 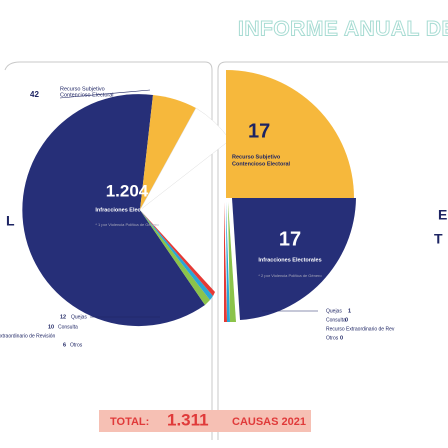 What do you see at coordinates (188, 419) in the screenshot?
I see `total-number: 1.311` at bounding box center [188, 419].